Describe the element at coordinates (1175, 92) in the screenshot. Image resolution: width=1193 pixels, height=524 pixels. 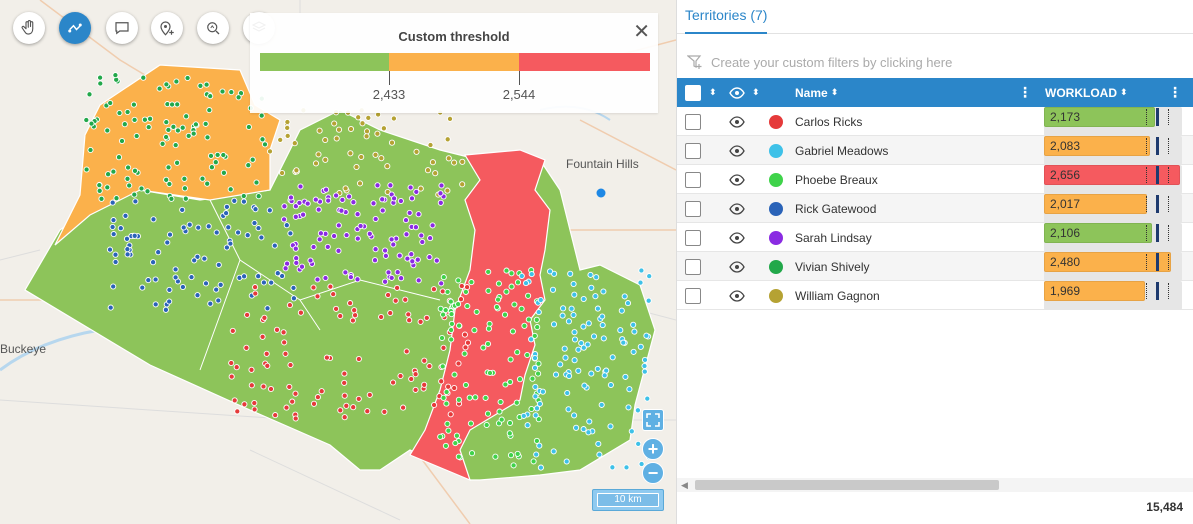
I see `workload-column-menu-icon: ⋮` at that location.